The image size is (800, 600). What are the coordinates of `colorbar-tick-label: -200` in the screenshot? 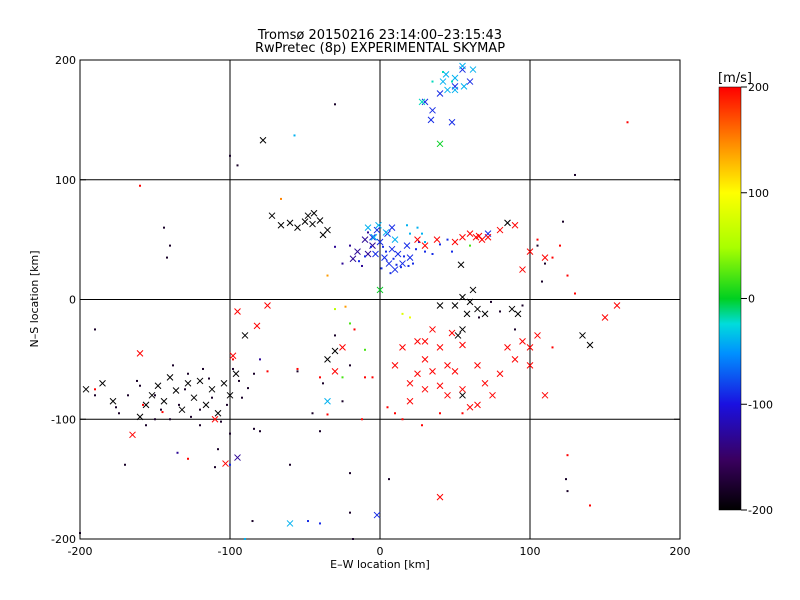 It's located at (760, 510).